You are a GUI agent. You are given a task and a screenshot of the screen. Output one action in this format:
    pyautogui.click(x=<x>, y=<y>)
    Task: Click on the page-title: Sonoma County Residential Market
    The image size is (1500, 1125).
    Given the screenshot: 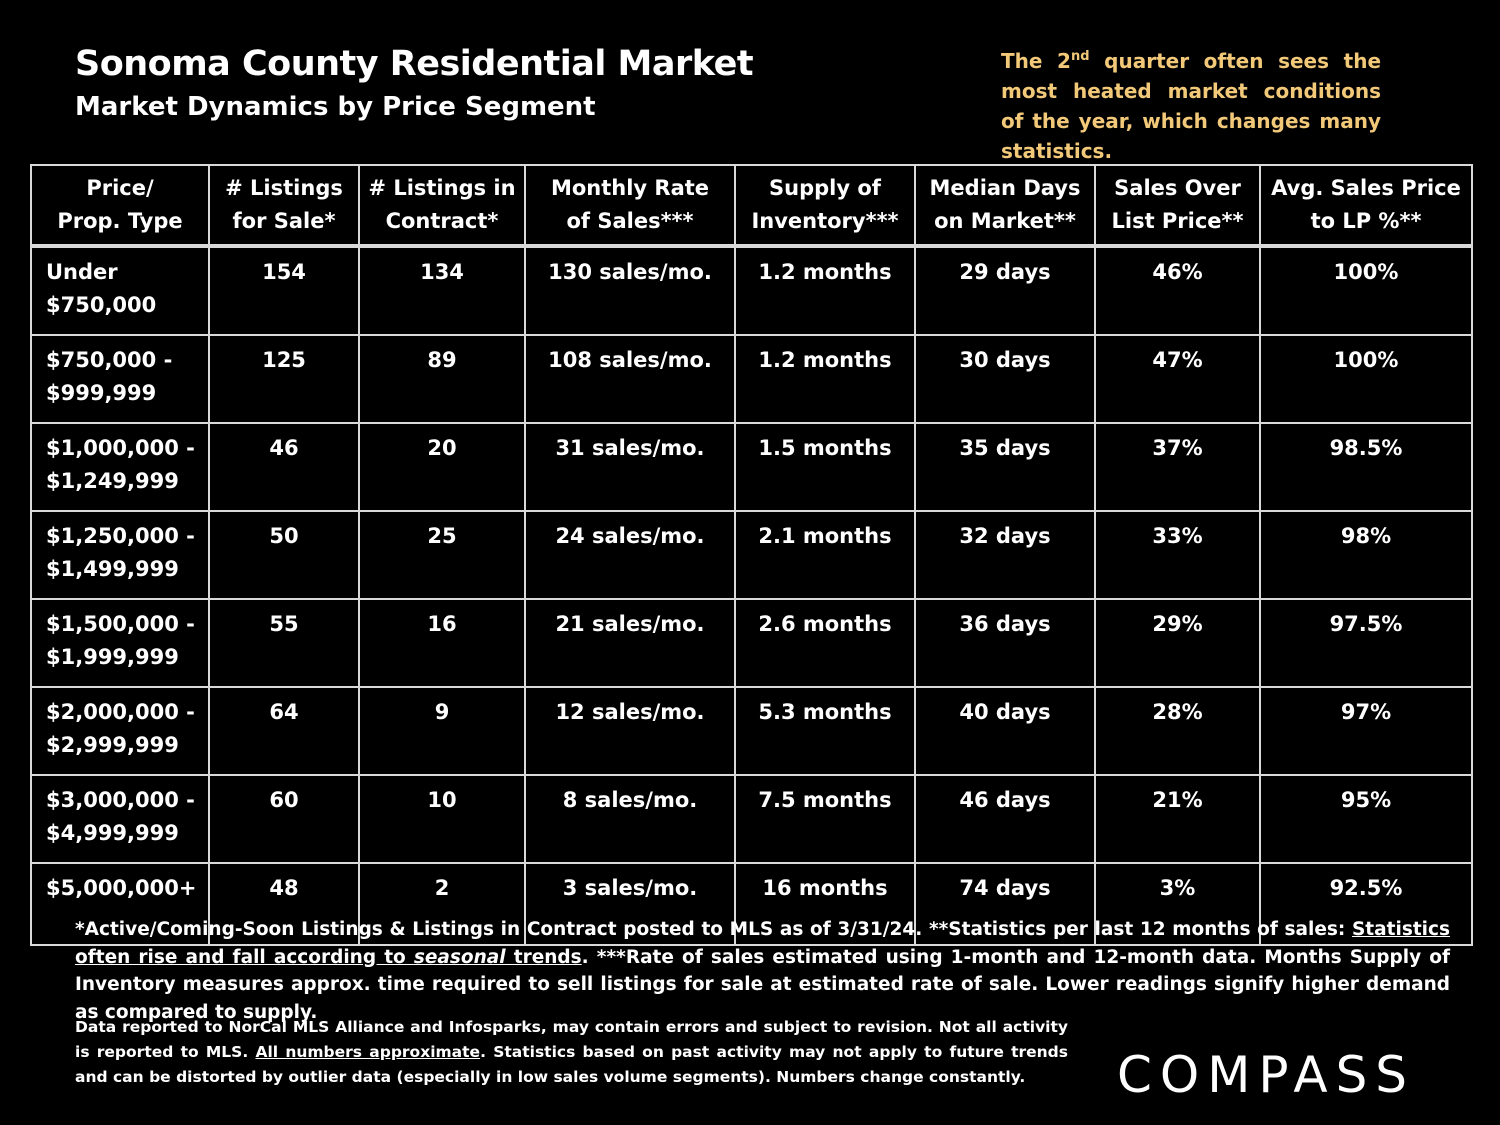 What is the action you would take?
    pyautogui.click(x=414, y=64)
    